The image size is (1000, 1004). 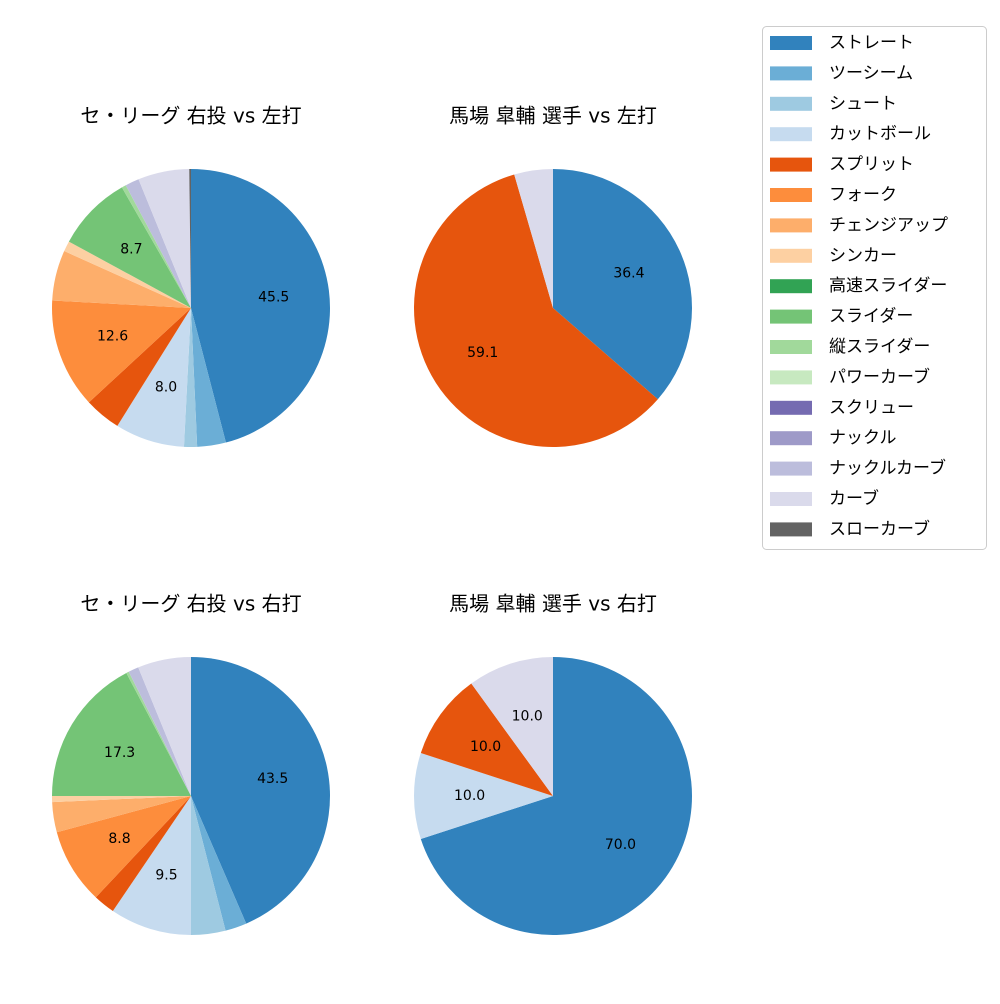 I want to click on legend-label: フォーク, so click(x=863, y=195).